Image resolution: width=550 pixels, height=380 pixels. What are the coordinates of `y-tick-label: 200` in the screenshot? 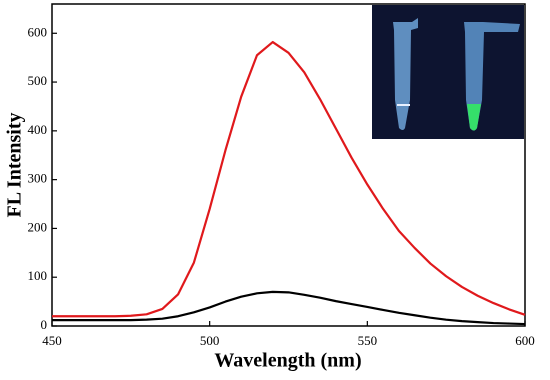 It's located at (38, 226).